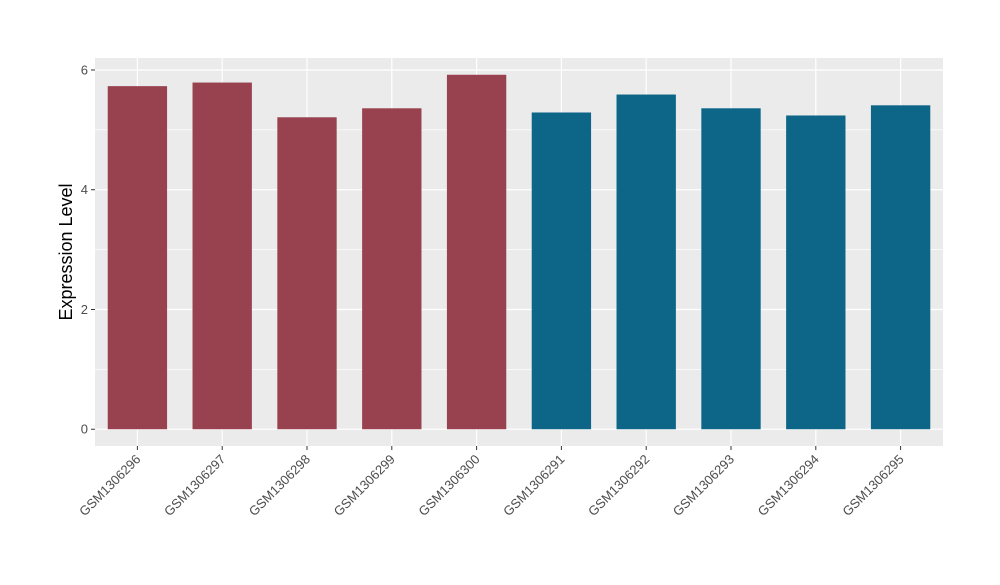 The width and height of the screenshot is (1000, 585). I want to click on x-tick-label: GSM1306298, so click(279, 485).